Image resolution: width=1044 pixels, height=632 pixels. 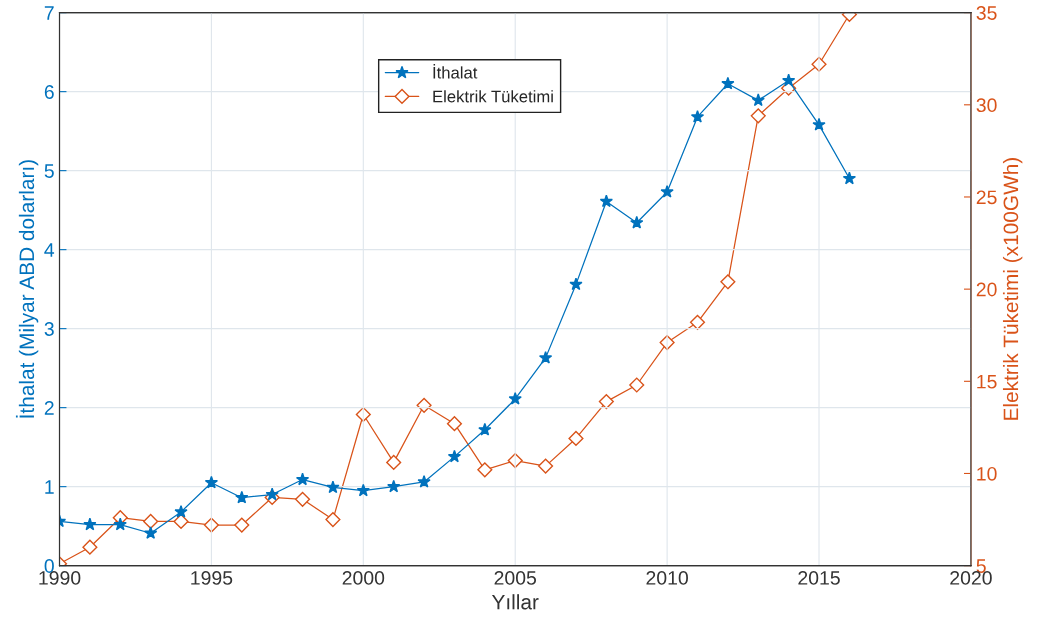 I want to click on y2-tick-label: 10, so click(x=987, y=473).